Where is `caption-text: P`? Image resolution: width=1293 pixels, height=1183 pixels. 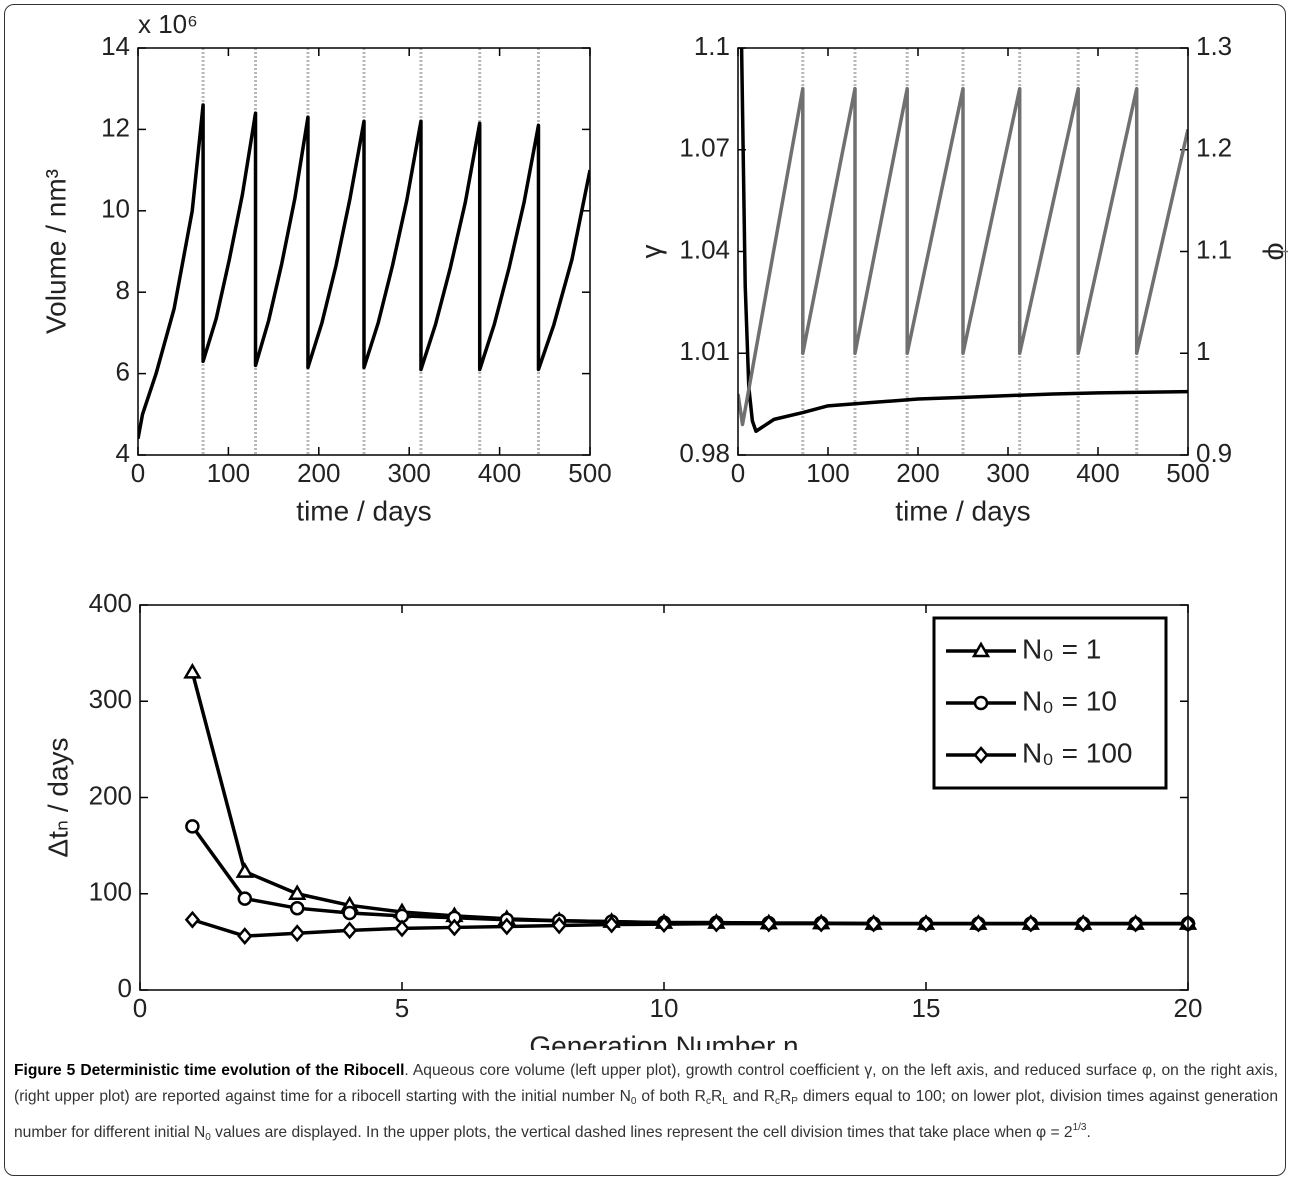 caption-text: P is located at coordinates (794, 1101).